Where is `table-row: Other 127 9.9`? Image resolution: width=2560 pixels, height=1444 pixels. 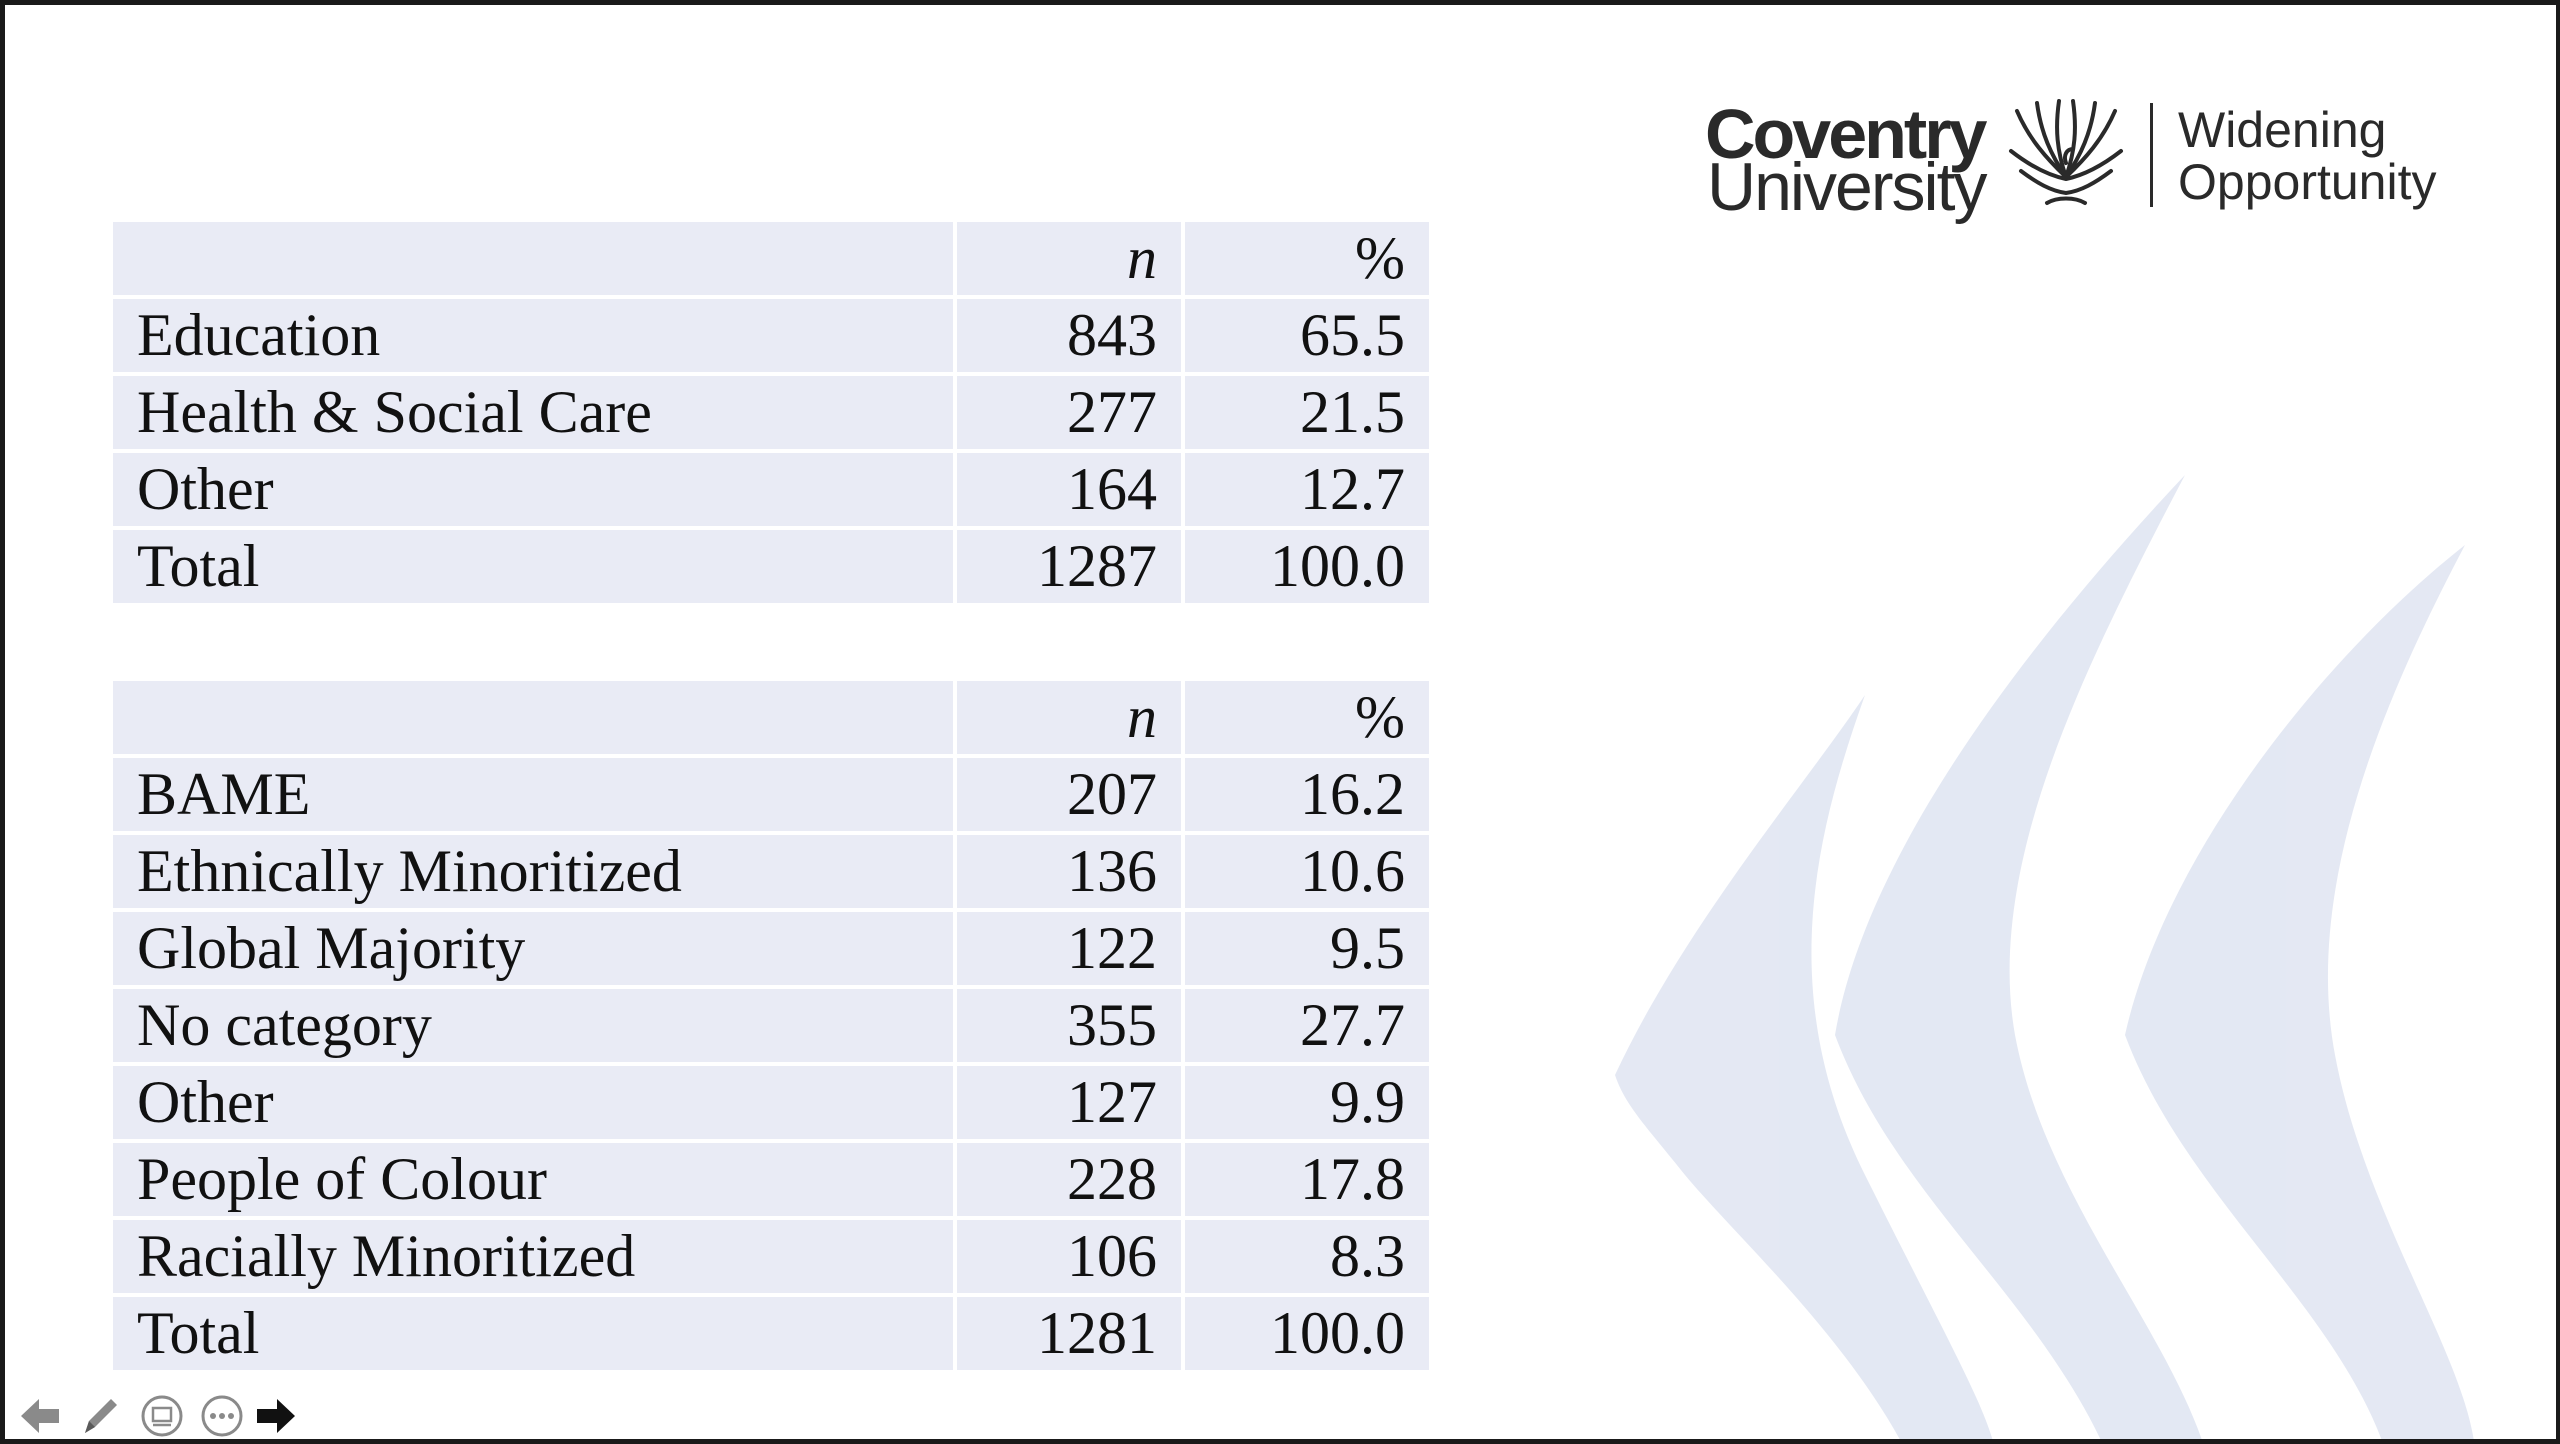 table-row: Other 127 9.9 is located at coordinates (771, 1102).